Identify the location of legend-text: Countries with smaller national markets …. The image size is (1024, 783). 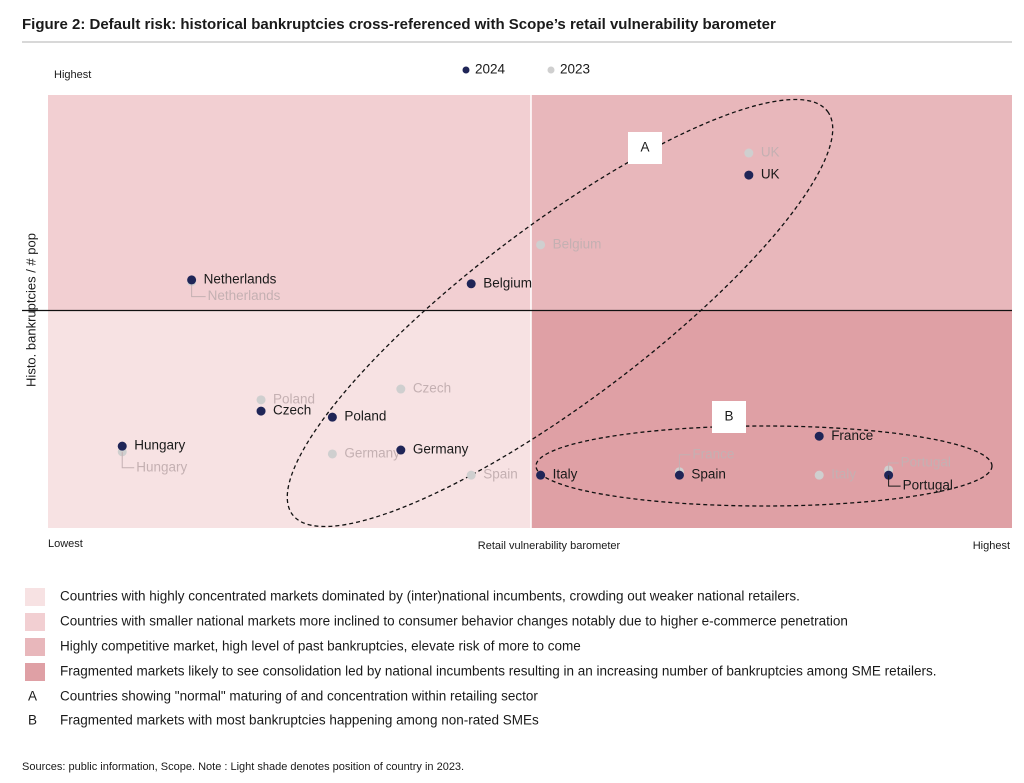
(454, 621).